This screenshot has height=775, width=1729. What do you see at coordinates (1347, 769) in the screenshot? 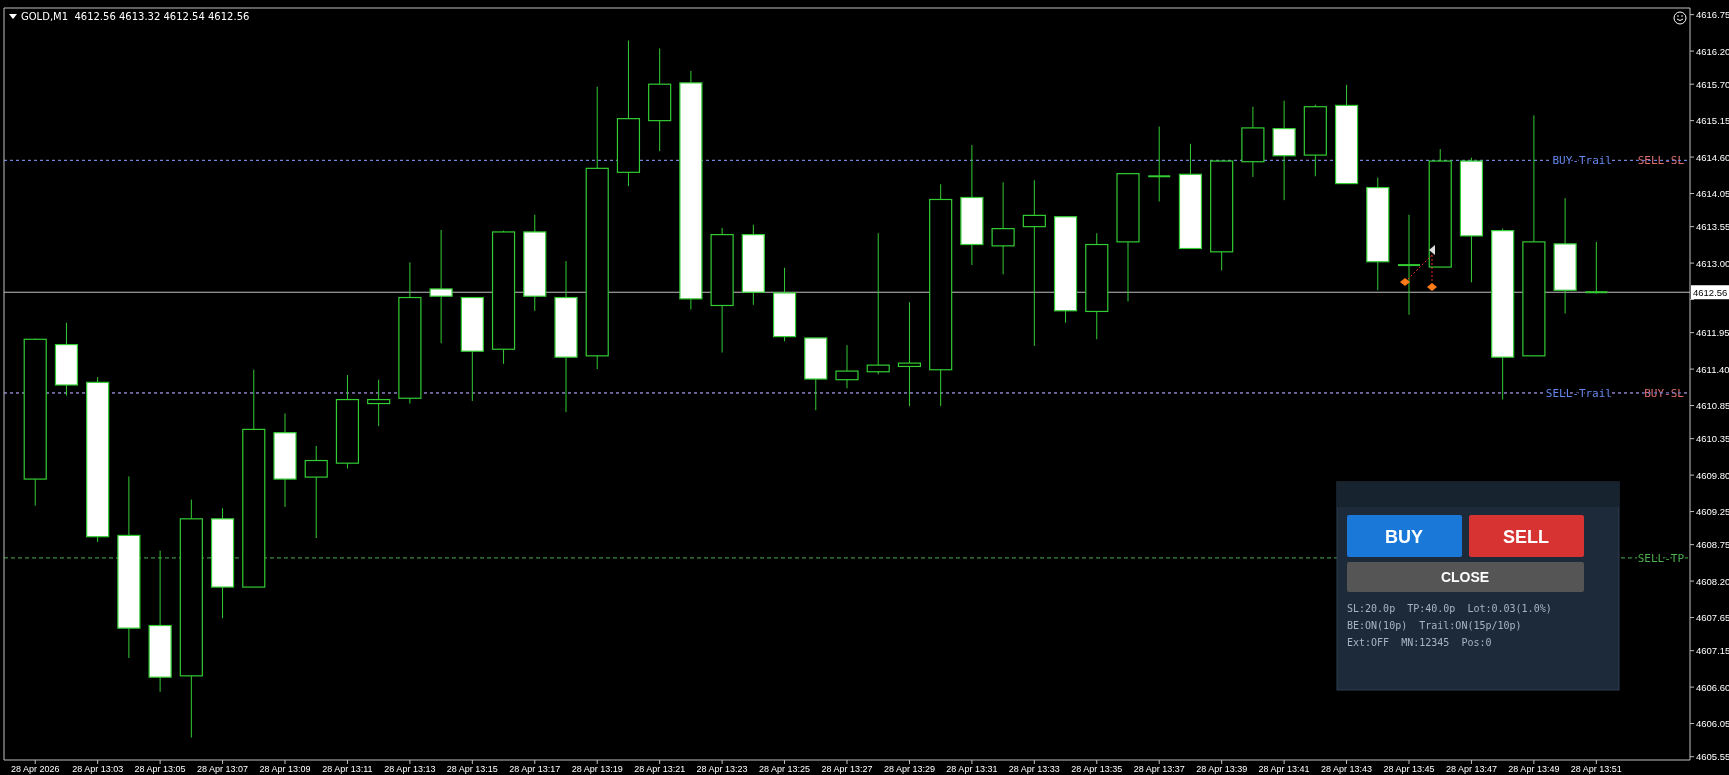
I see `x-tick-label: 28 Apr 13:43` at bounding box center [1347, 769].